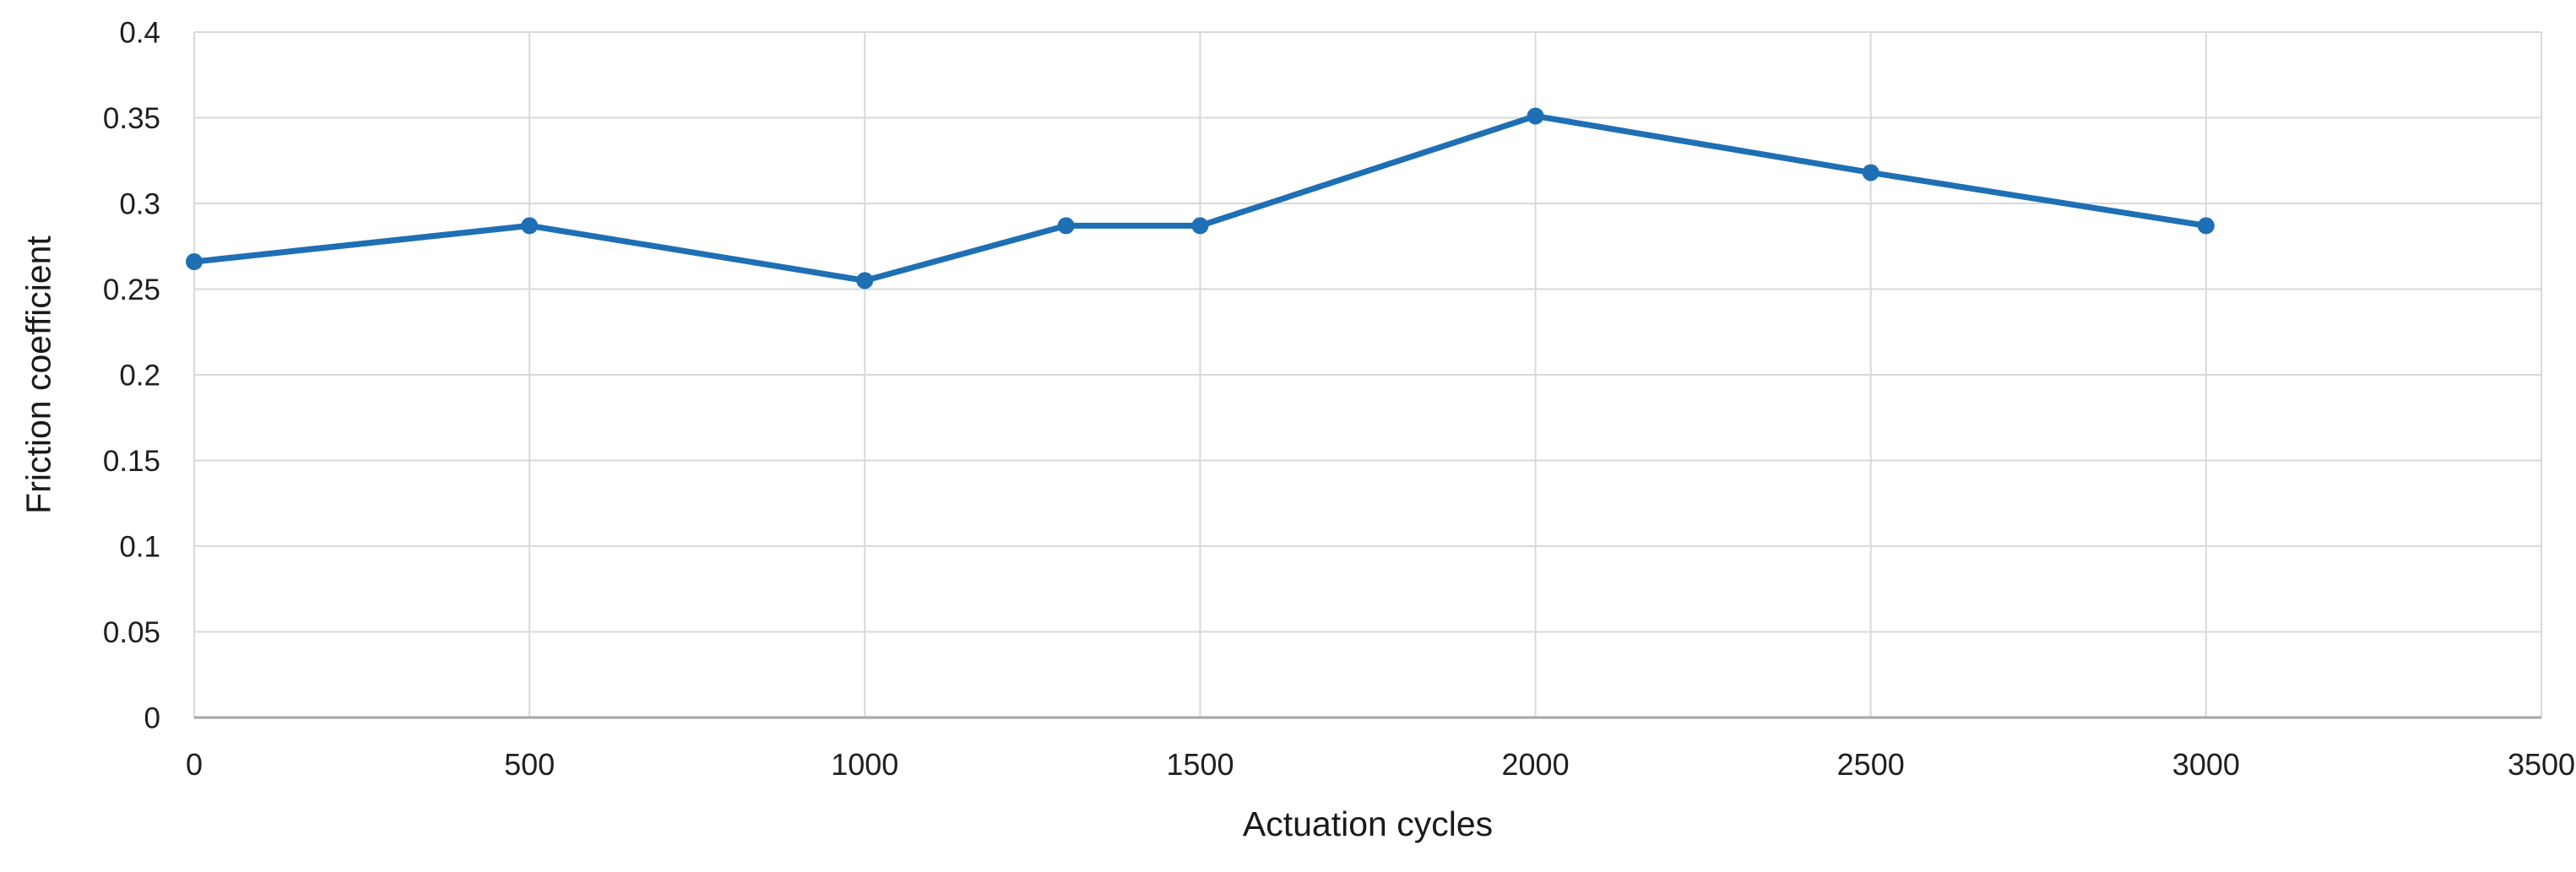  What do you see at coordinates (131, 118) in the screenshot?
I see `y-tick-label: 0.35` at bounding box center [131, 118].